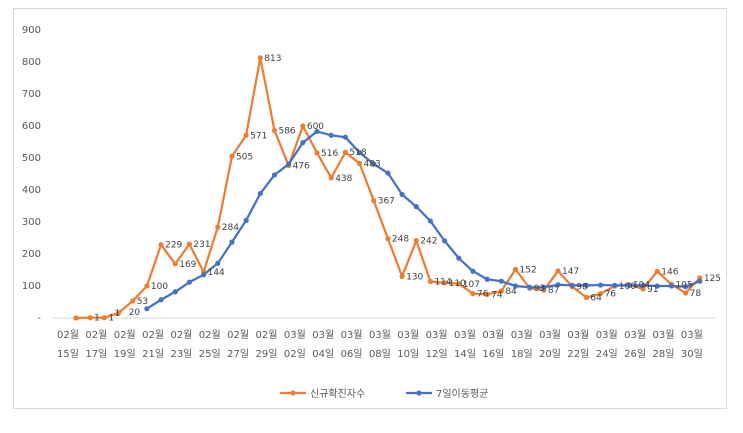 The image size is (743, 433). What do you see at coordinates (31, 30) in the screenshot?
I see `y-tick-label: 900` at bounding box center [31, 30].